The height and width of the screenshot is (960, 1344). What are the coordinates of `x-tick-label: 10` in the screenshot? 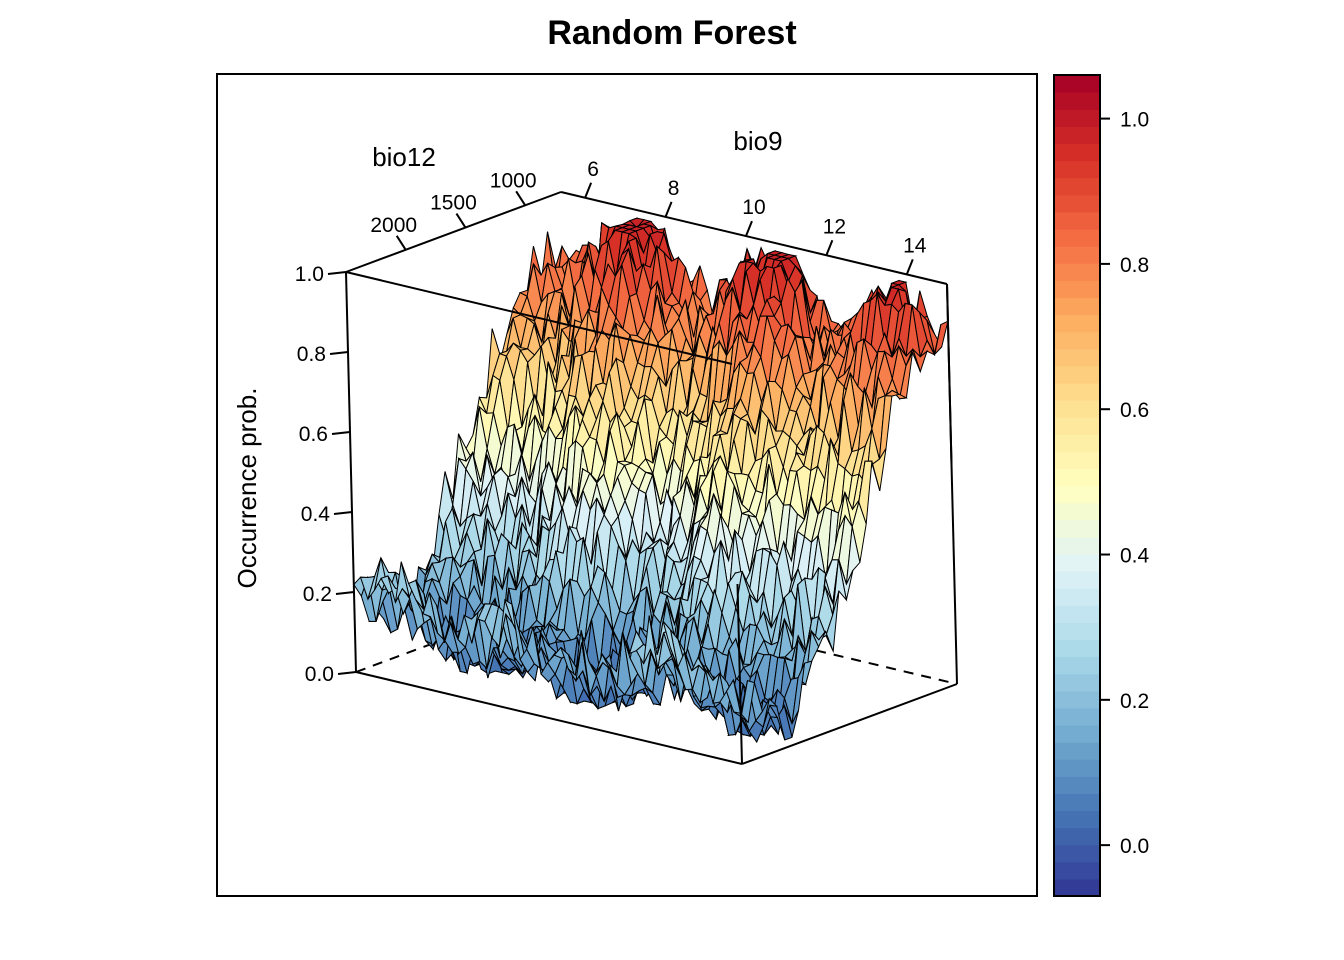 It's located at (753, 207).